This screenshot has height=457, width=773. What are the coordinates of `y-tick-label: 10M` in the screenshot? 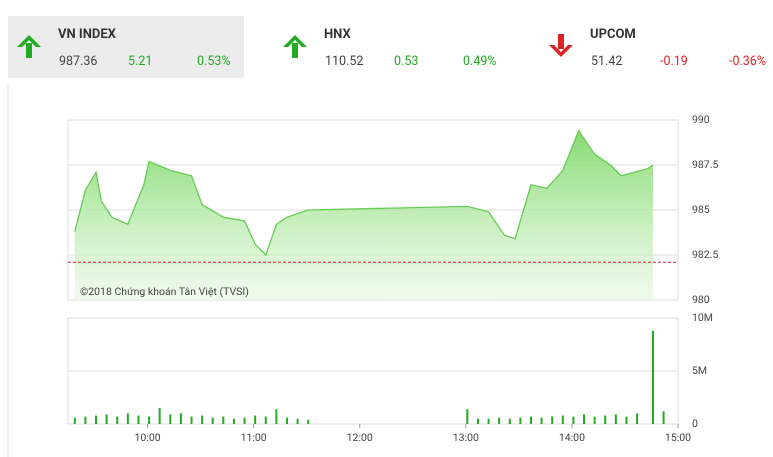 It's located at (702, 317).